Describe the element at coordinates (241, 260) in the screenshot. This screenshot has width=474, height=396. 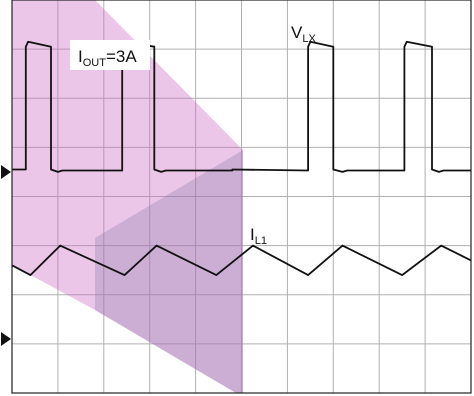
I see `trace-il1` at that location.